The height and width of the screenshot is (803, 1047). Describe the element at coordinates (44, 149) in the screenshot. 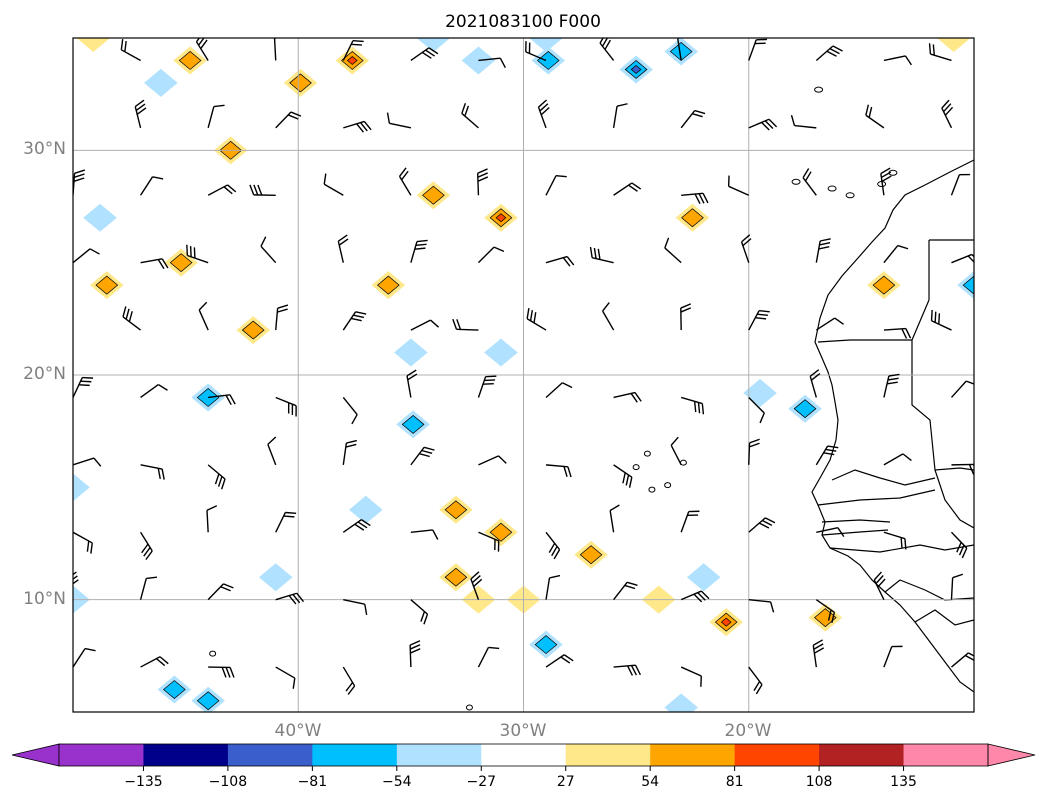

I see `lat-label-30n: 30°N` at that location.